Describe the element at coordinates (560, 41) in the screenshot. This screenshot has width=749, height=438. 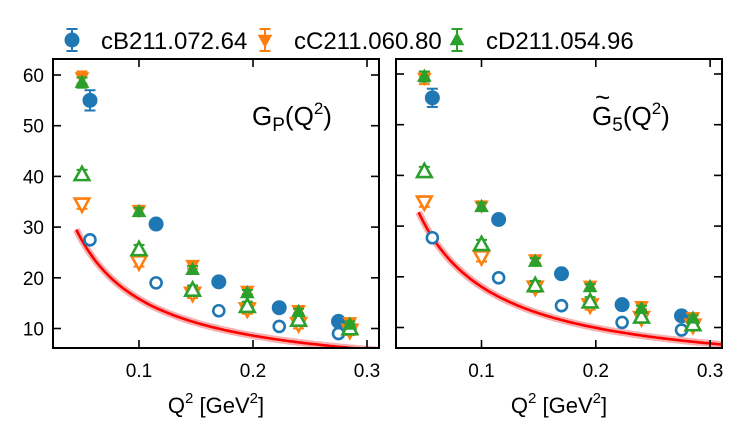
I see `legend-label: cD211.054.96` at that location.